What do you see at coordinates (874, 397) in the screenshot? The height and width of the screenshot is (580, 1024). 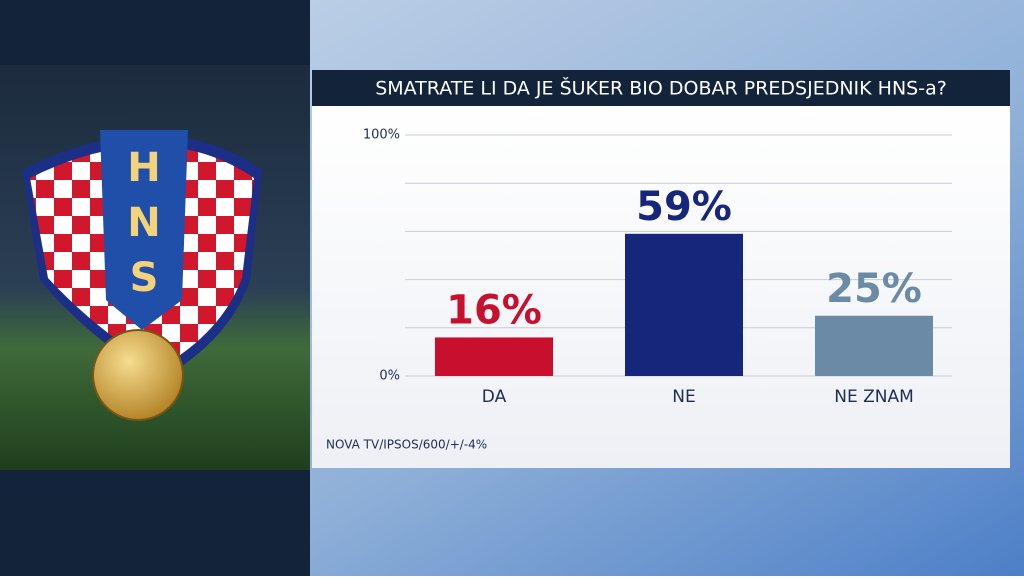 I see `x-tick-label: NE ZNAM` at bounding box center [874, 397].